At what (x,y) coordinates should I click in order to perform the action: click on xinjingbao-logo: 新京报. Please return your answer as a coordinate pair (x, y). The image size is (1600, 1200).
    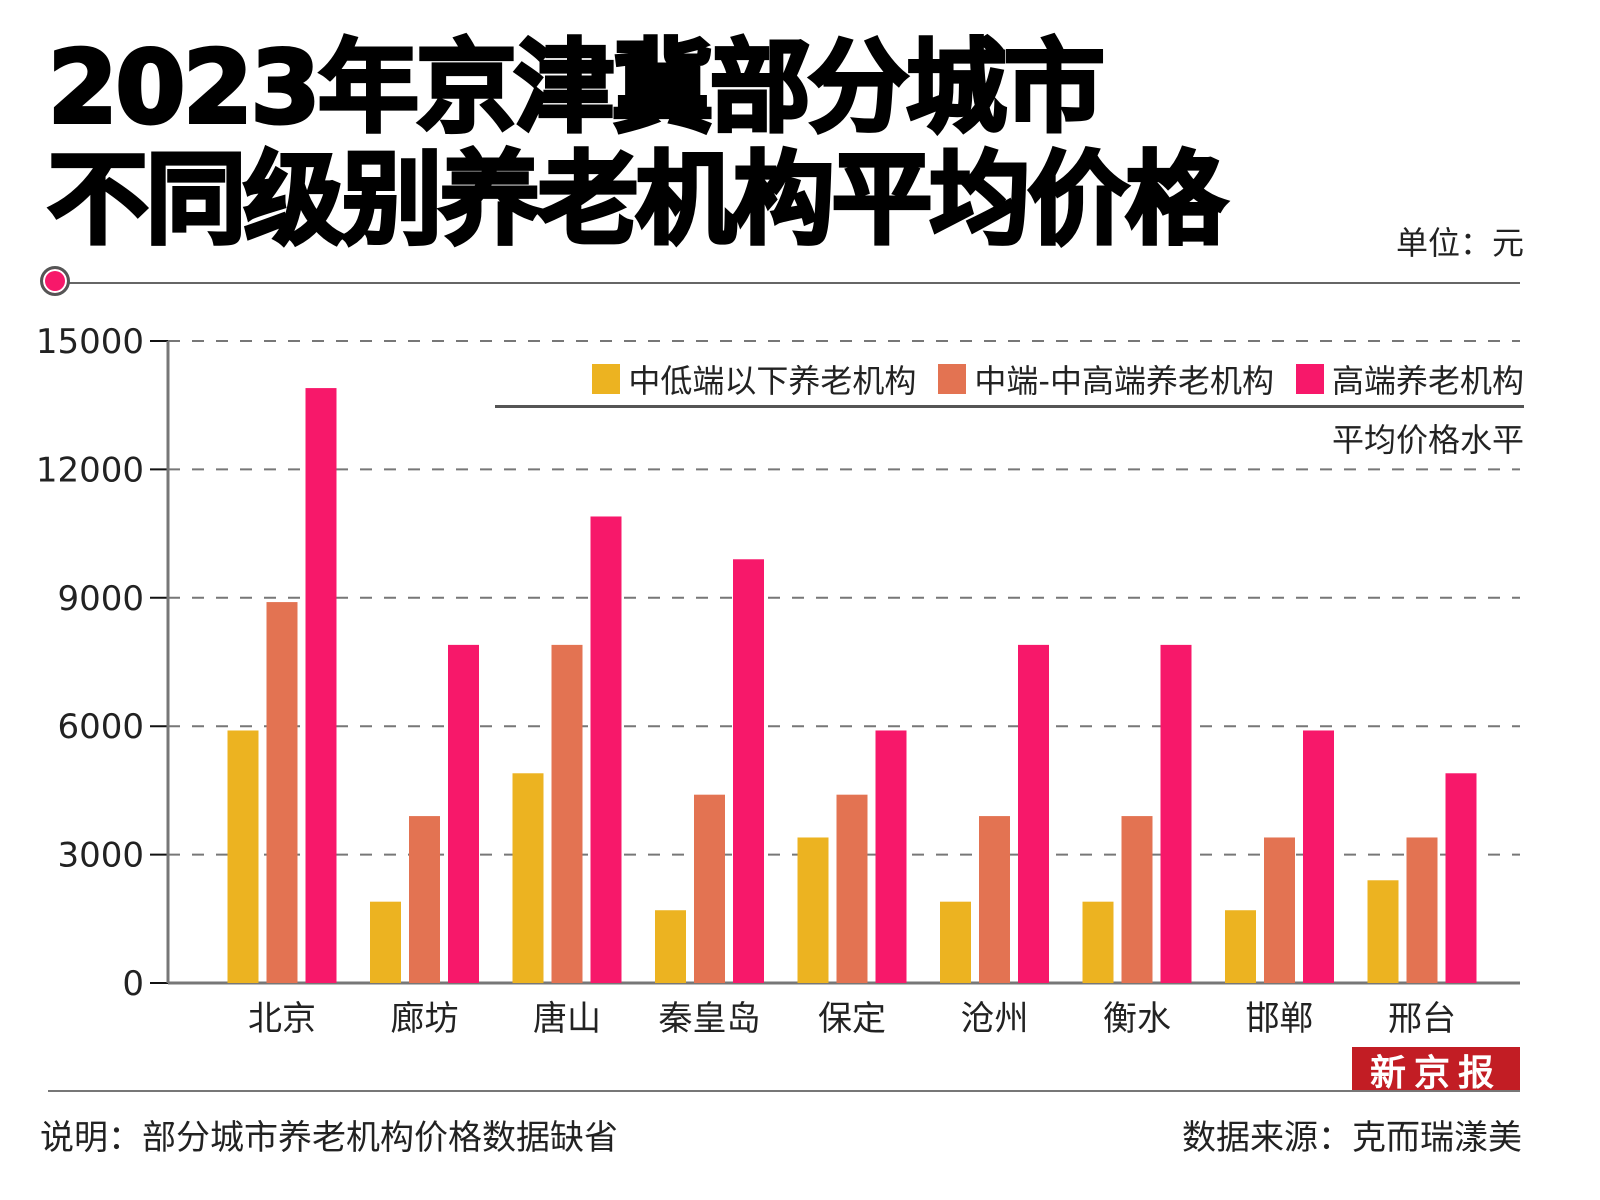
    Looking at the image, I should click on (1436, 1070).